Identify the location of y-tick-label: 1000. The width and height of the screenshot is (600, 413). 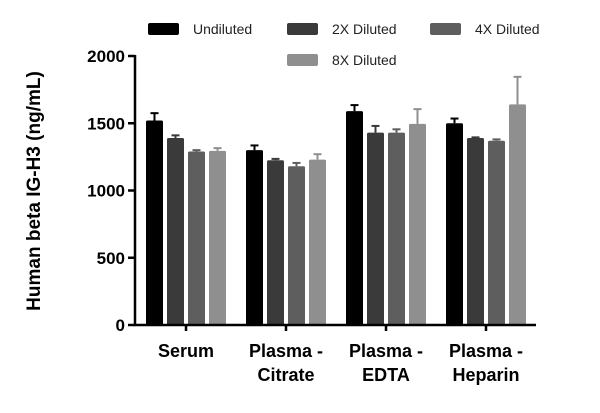
(106, 191).